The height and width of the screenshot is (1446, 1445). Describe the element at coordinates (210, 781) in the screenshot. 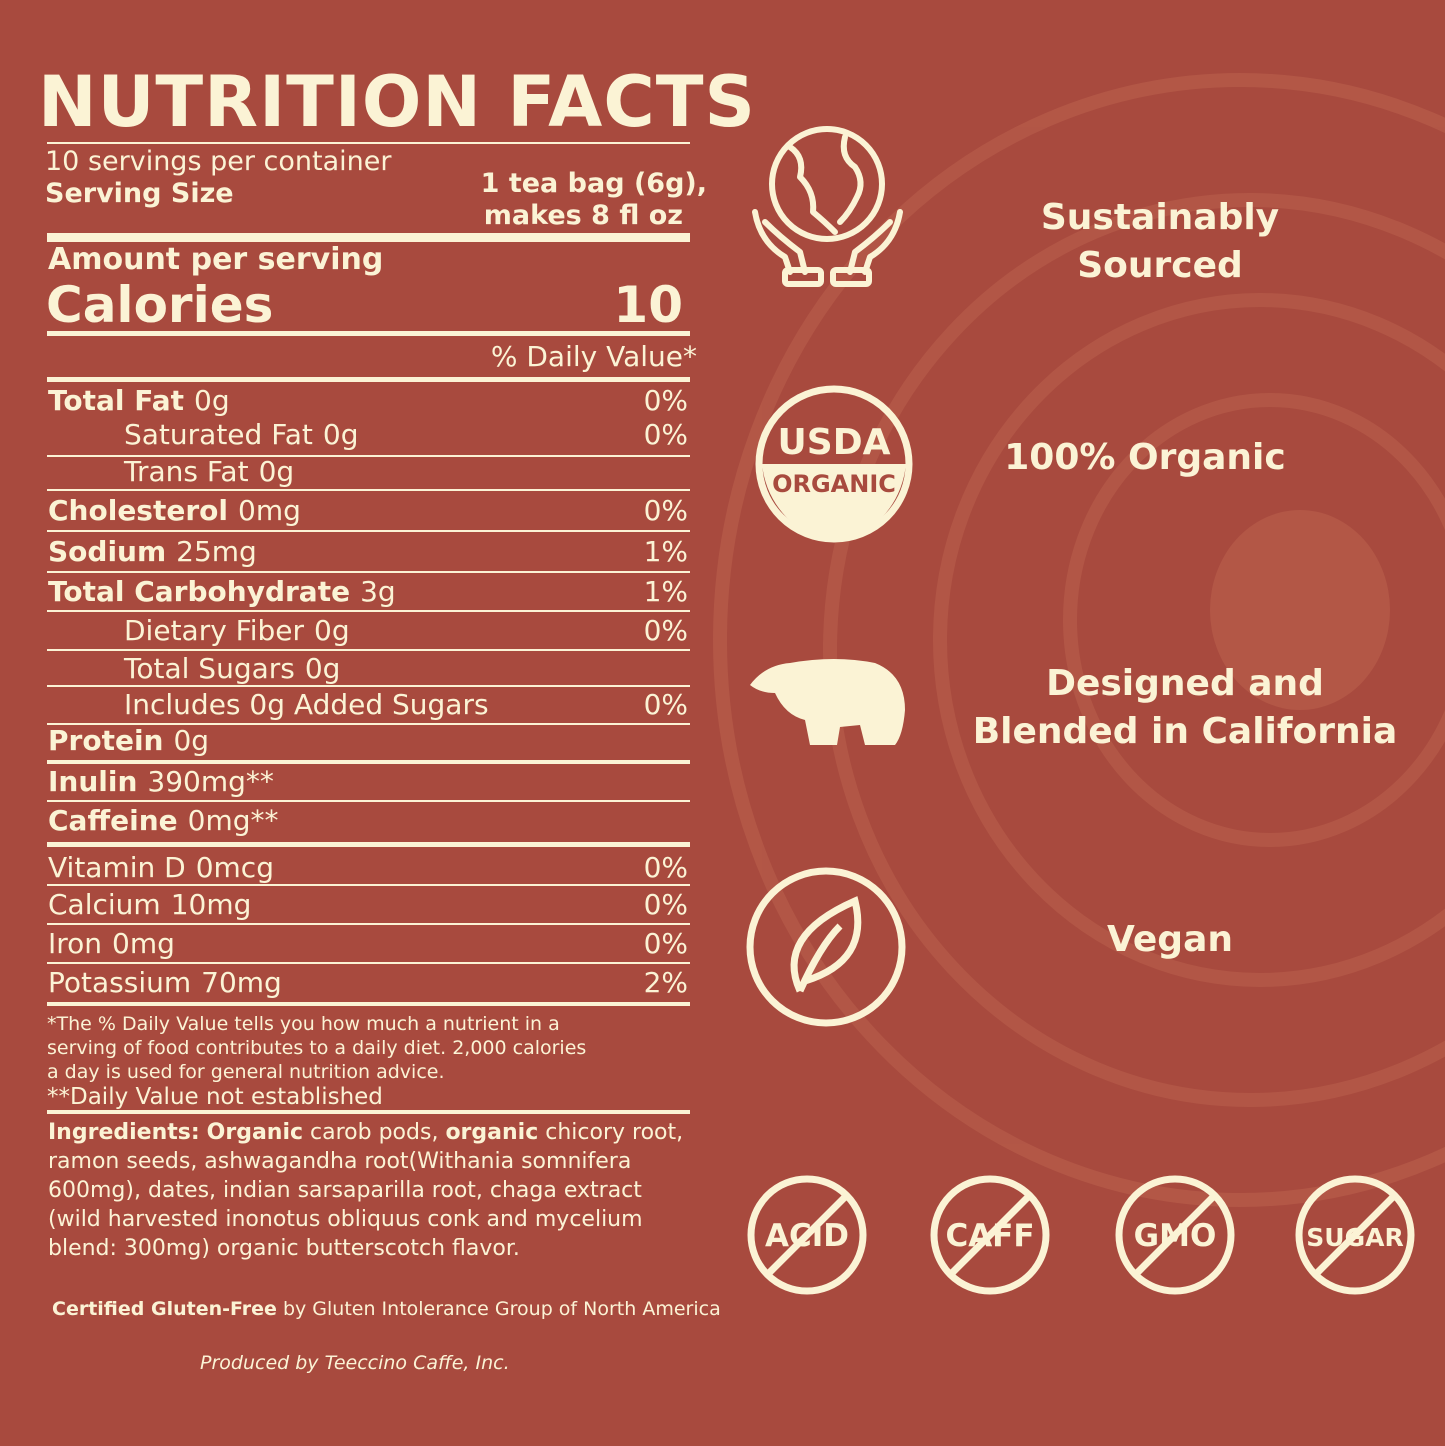

I see `nutrient-amount: 390mg**` at that location.